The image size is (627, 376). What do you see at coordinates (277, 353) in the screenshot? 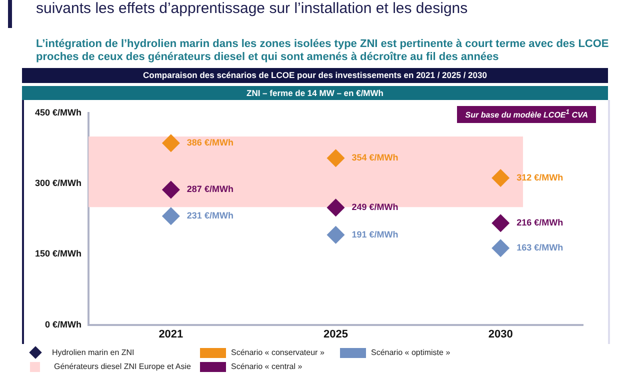
I see `legend-label: Scénario « conservateur »` at bounding box center [277, 353].